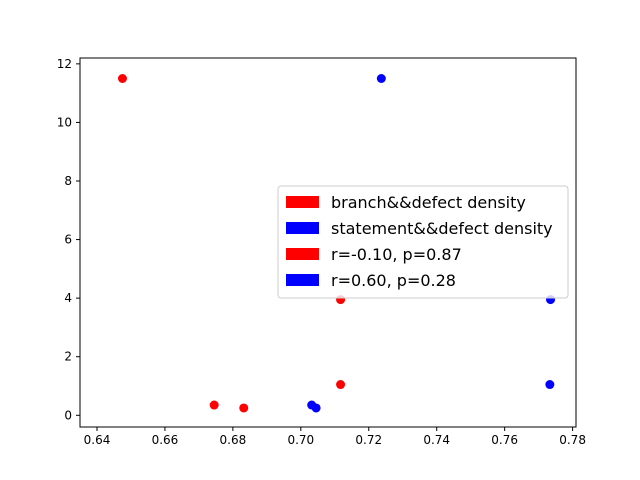 The image size is (640, 480). Describe the element at coordinates (504, 440) in the screenshot. I see `x-tick-label: 0.76` at that location.